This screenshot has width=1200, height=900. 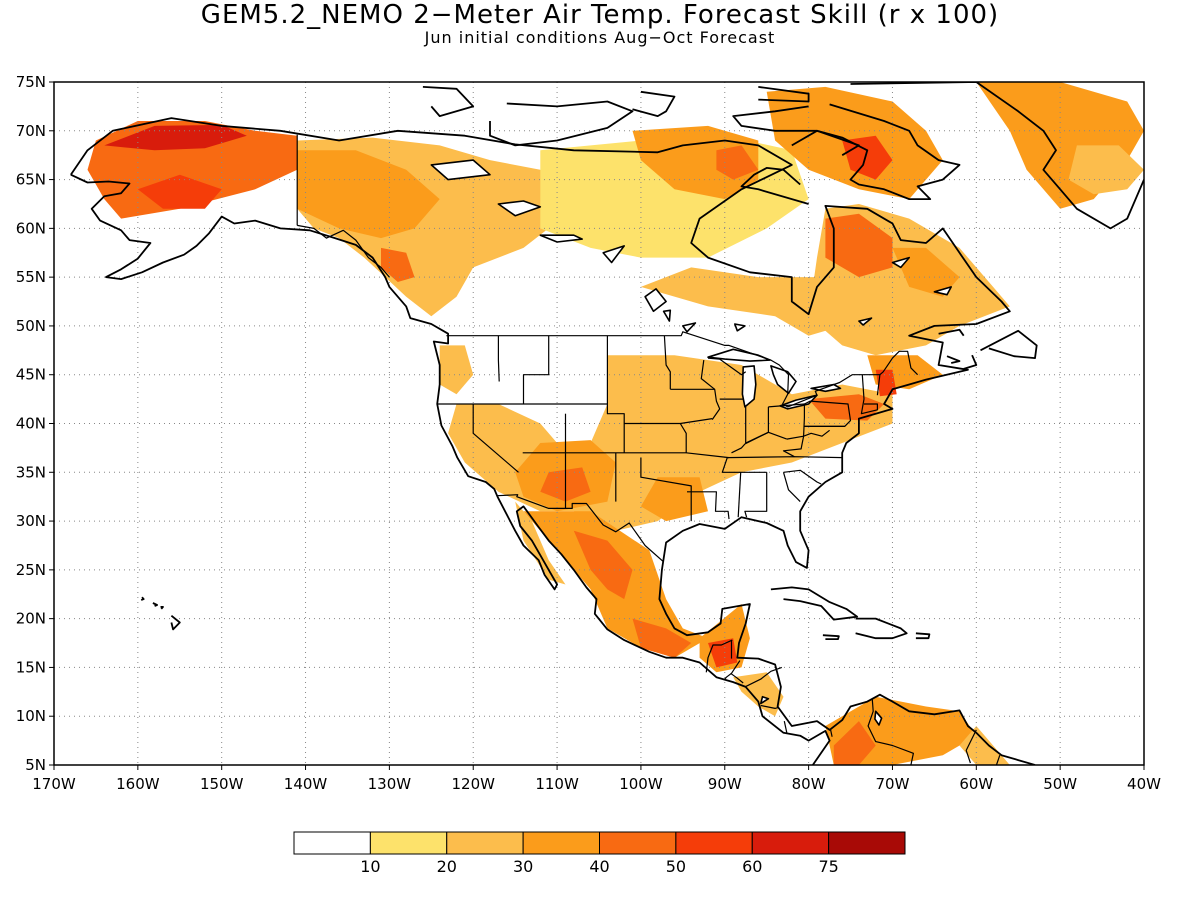 I want to click on x-tick-label: 50W, so click(x=1060, y=784).